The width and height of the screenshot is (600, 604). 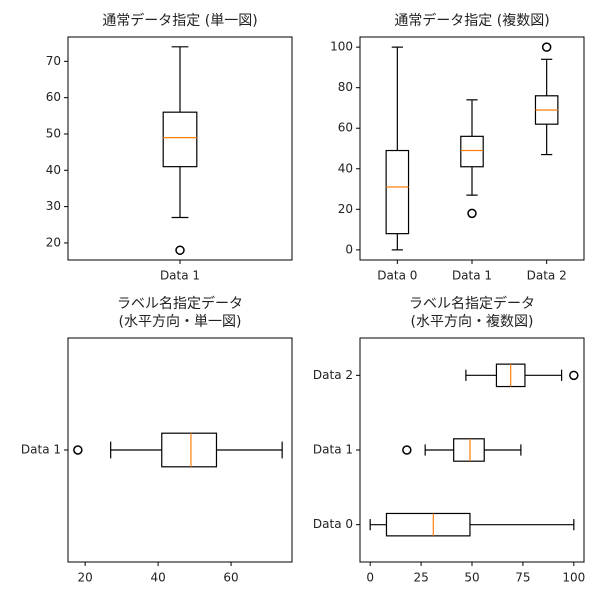 I want to click on x-tick-label: Data 2, so click(x=547, y=276).